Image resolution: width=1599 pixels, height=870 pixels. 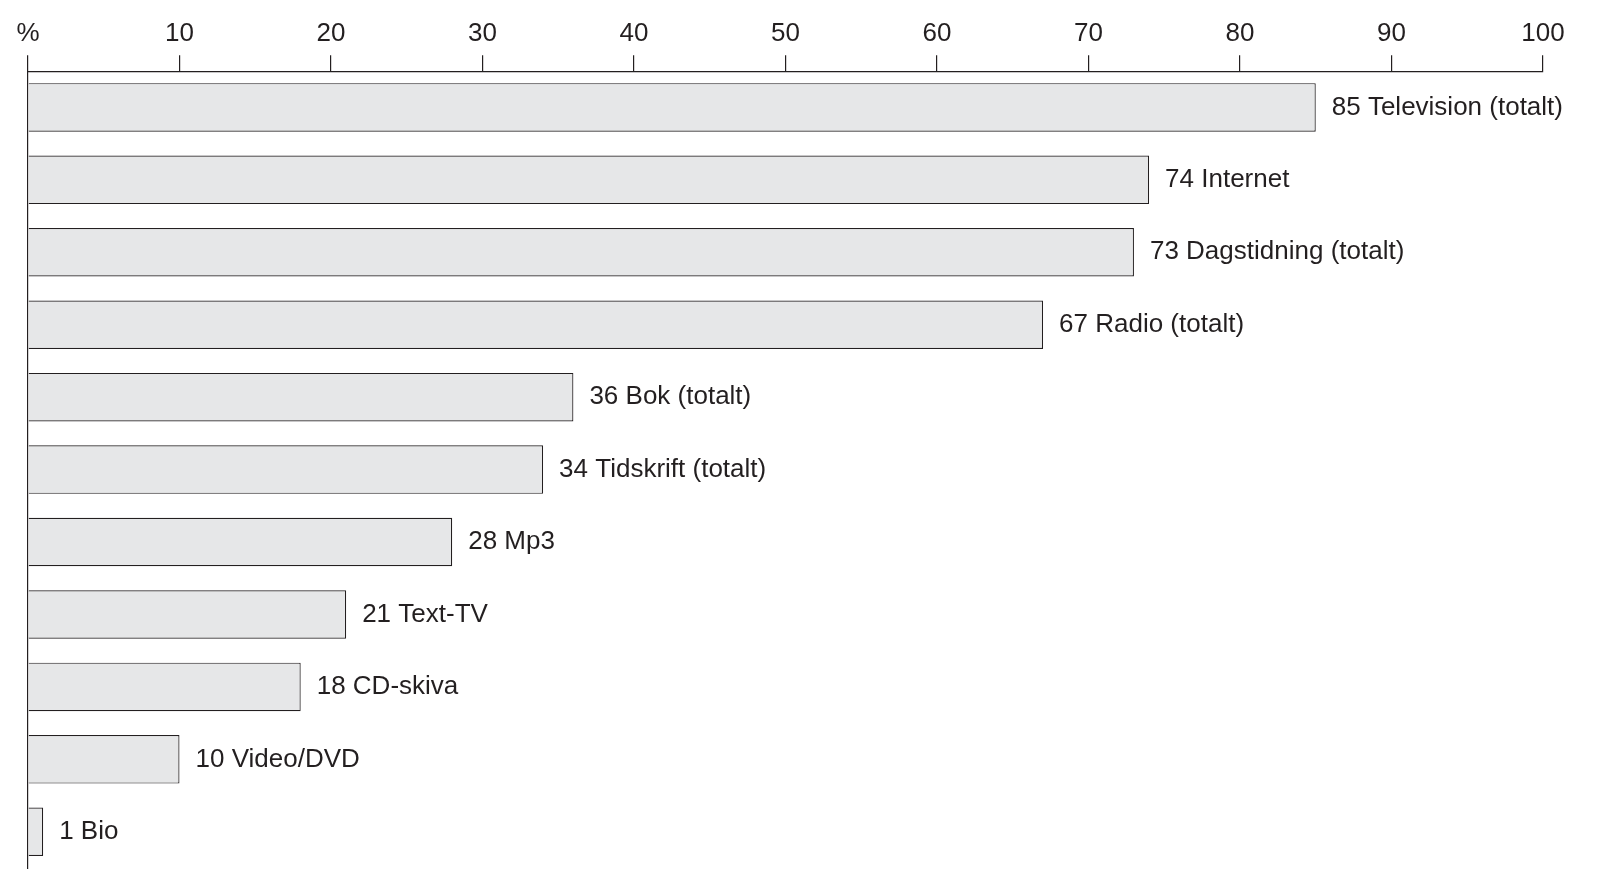 I want to click on data-label: 67, so click(x=1073, y=322).